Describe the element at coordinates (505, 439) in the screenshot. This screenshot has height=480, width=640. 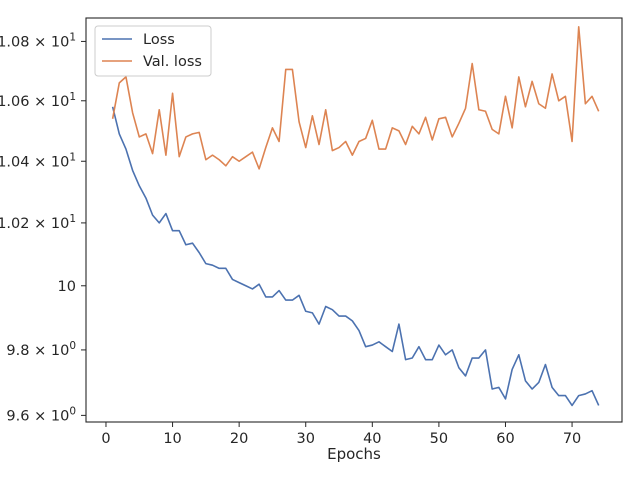
I see `x-tick-label: 60` at that location.